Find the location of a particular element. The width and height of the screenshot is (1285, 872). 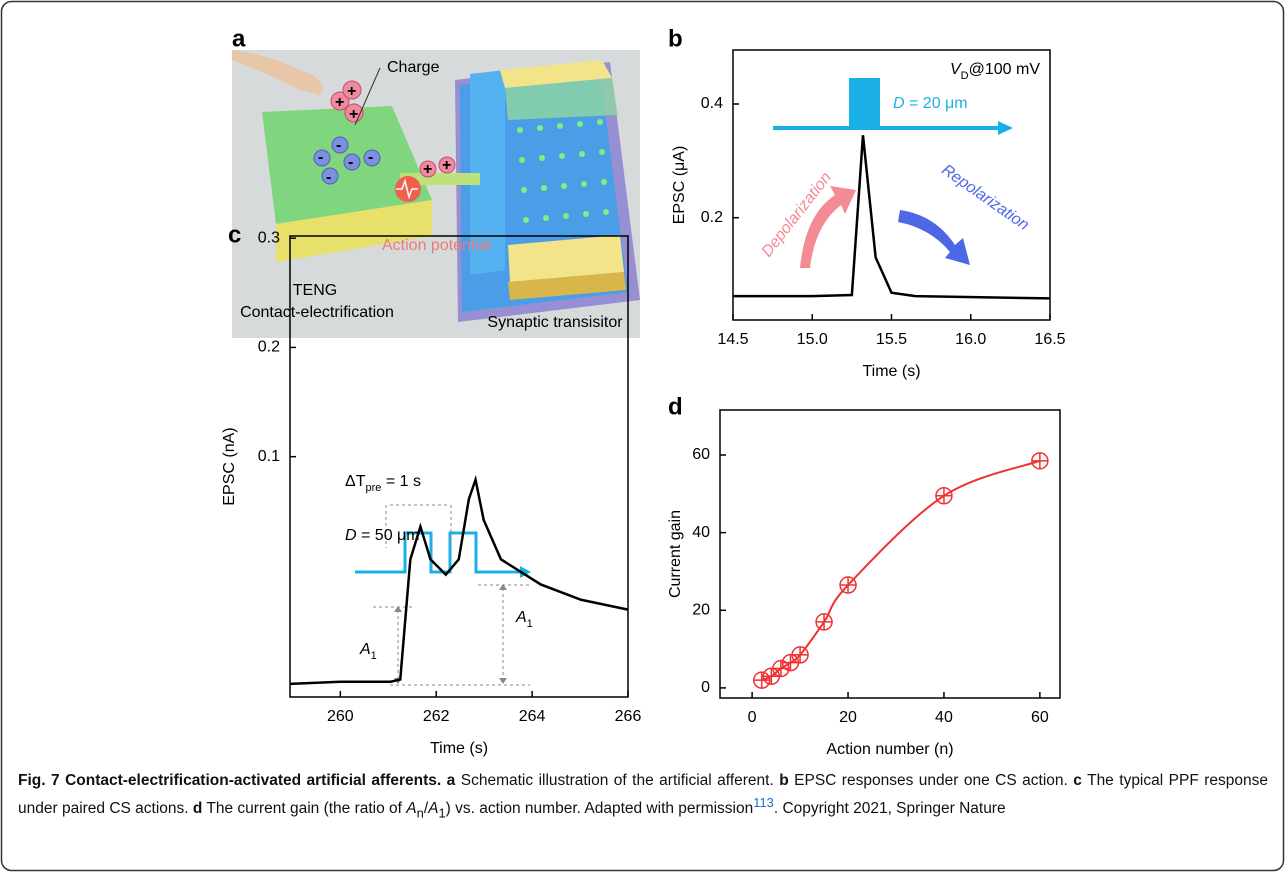

annotation: VD@100 mV is located at coordinates (995, 71).